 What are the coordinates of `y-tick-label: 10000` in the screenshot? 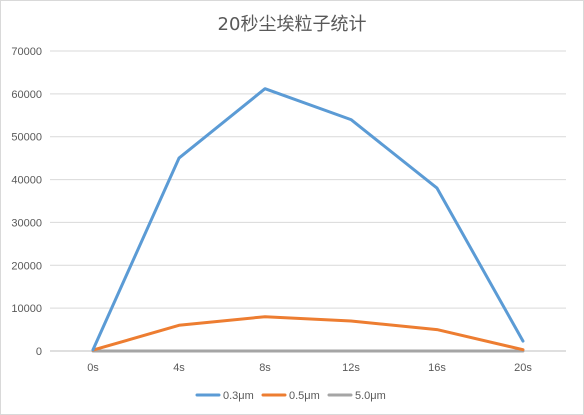 It's located at (26, 309).